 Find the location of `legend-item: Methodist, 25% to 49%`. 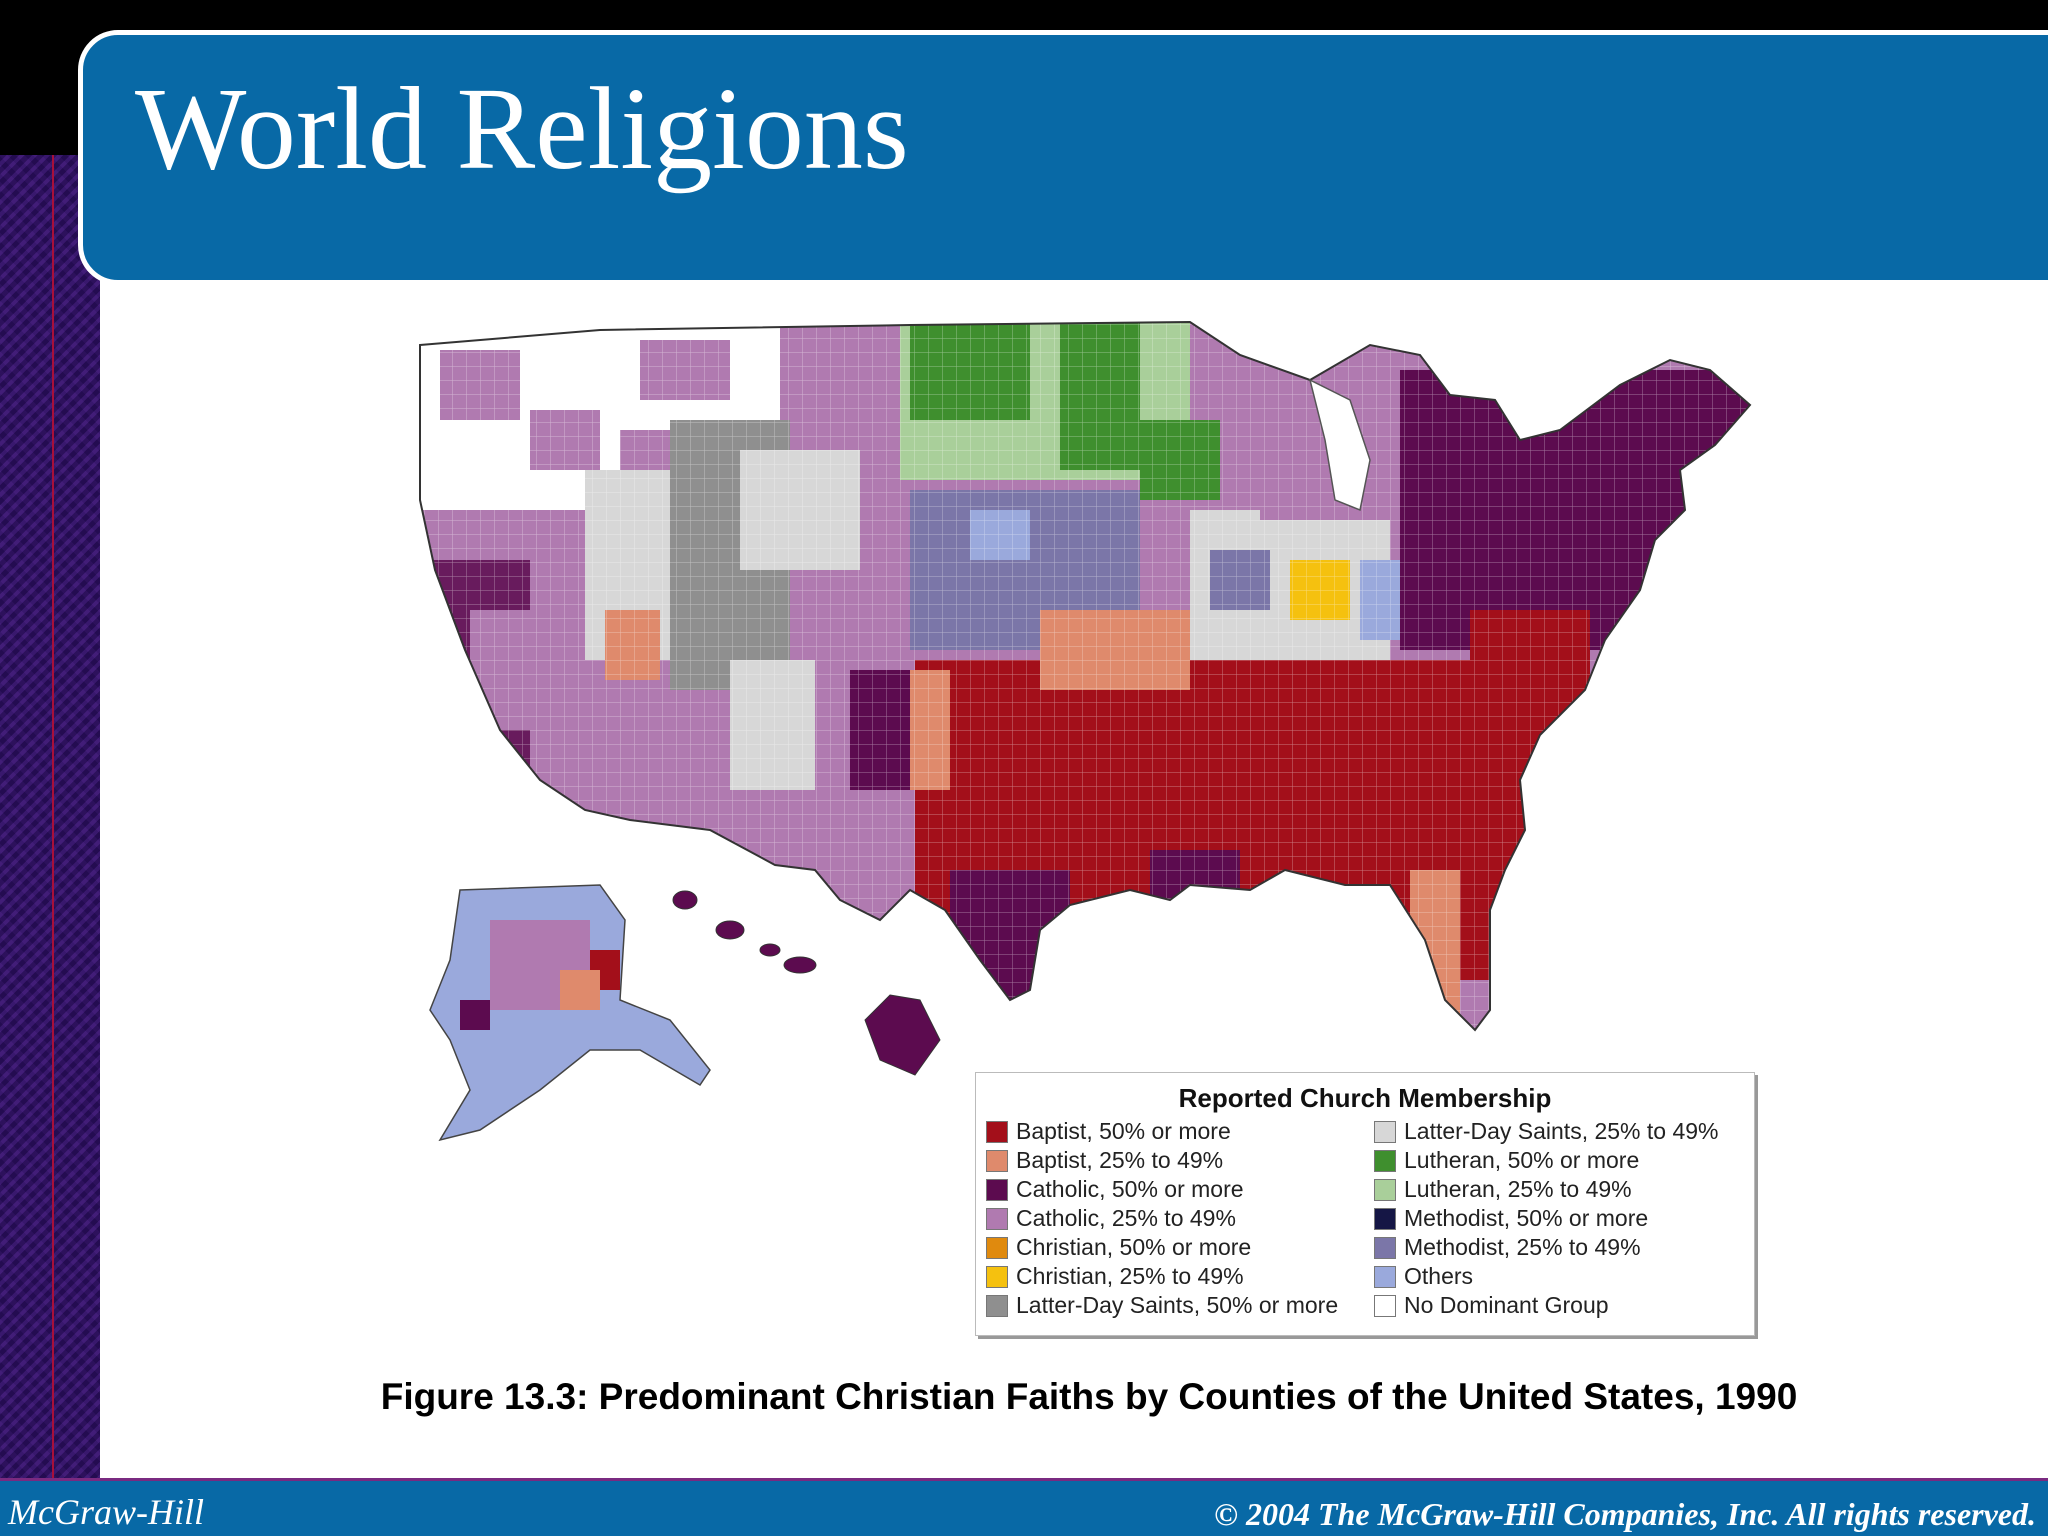

legend-item: Methodist, 25% to 49% is located at coordinates (1546, 1247).